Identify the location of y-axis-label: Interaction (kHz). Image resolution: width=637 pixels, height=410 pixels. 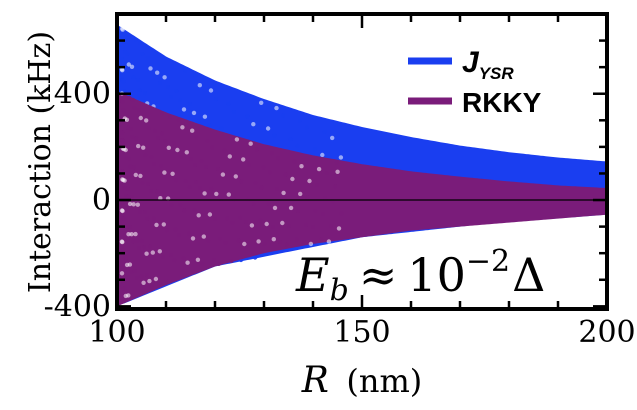
(40, 162).